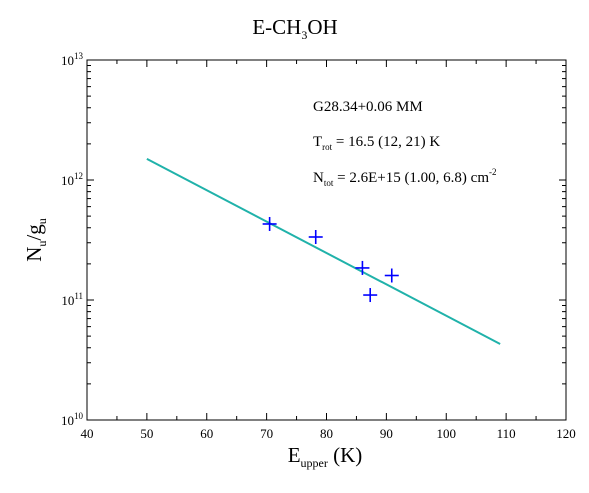 This screenshot has height=493, width=589. I want to click on ntot-sub: tot, so click(329, 183).